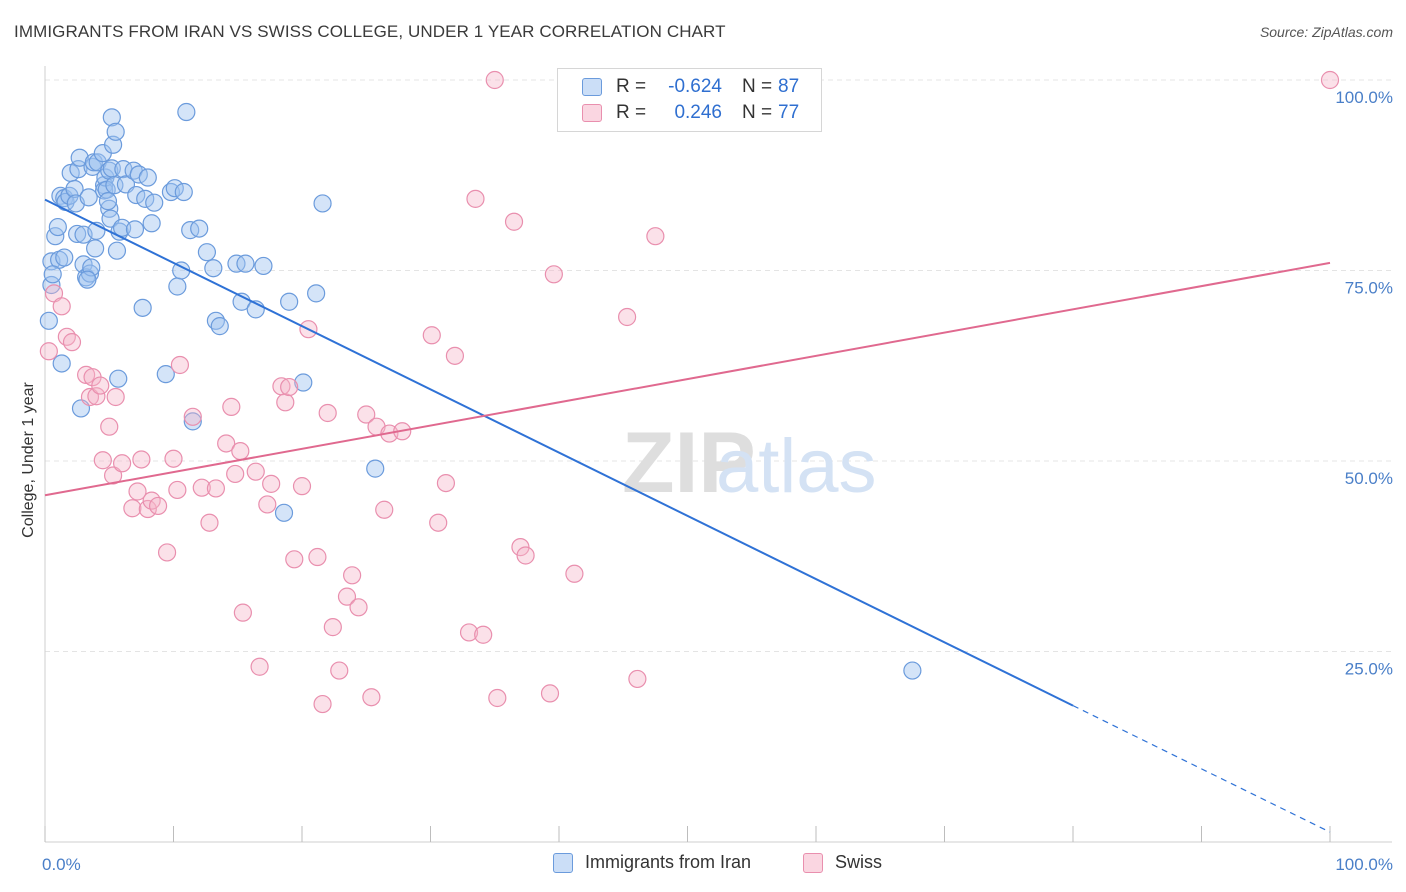 This screenshot has height=892, width=1406. I want to click on legend-r-value: -0.624, so click(695, 86).